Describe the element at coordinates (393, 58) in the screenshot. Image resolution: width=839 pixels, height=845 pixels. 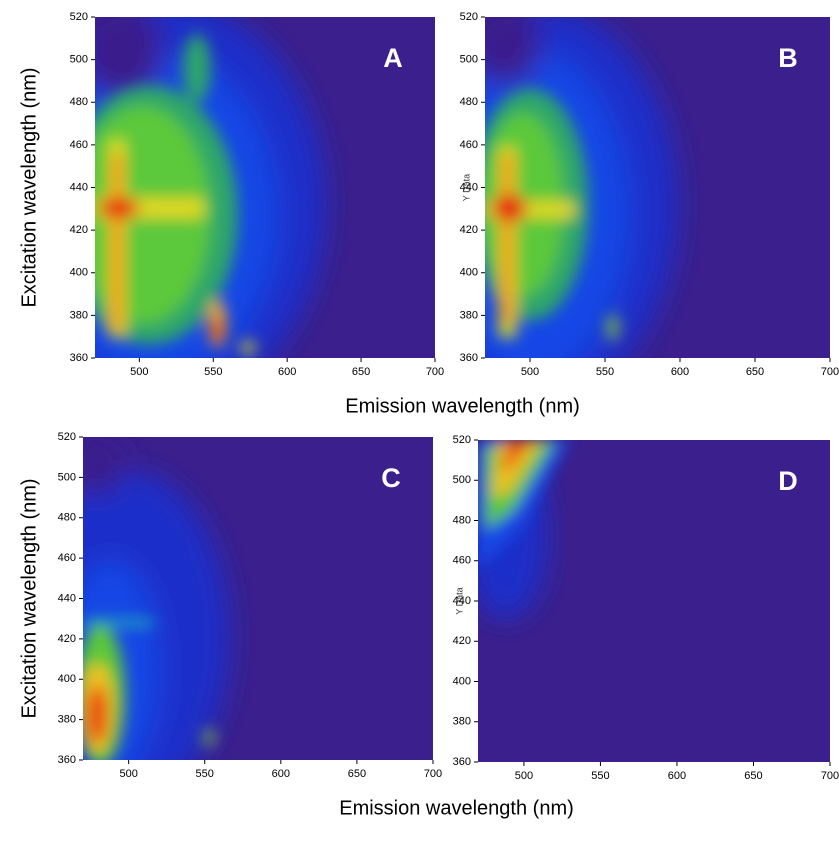
I see `panel-label: A` at that location.